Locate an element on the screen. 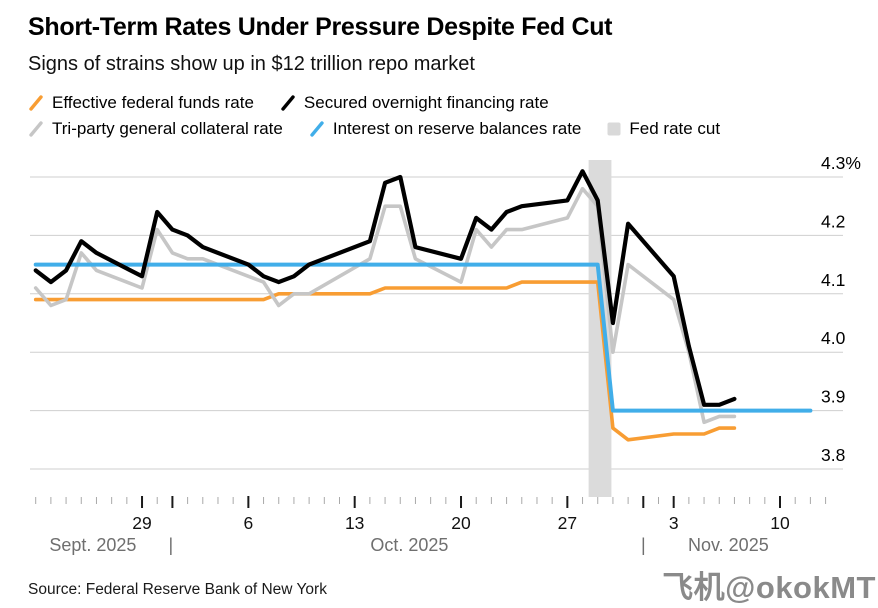 This screenshot has height=608, width=878. x-axis-label: 13 is located at coordinates (354, 523).